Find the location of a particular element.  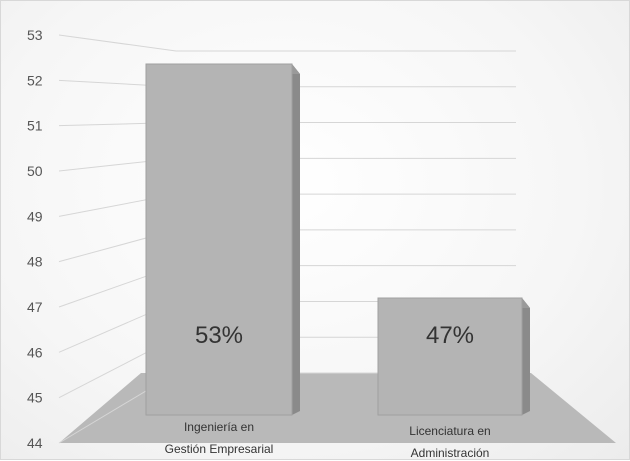

chart-floor is located at coordinates (337, 408).